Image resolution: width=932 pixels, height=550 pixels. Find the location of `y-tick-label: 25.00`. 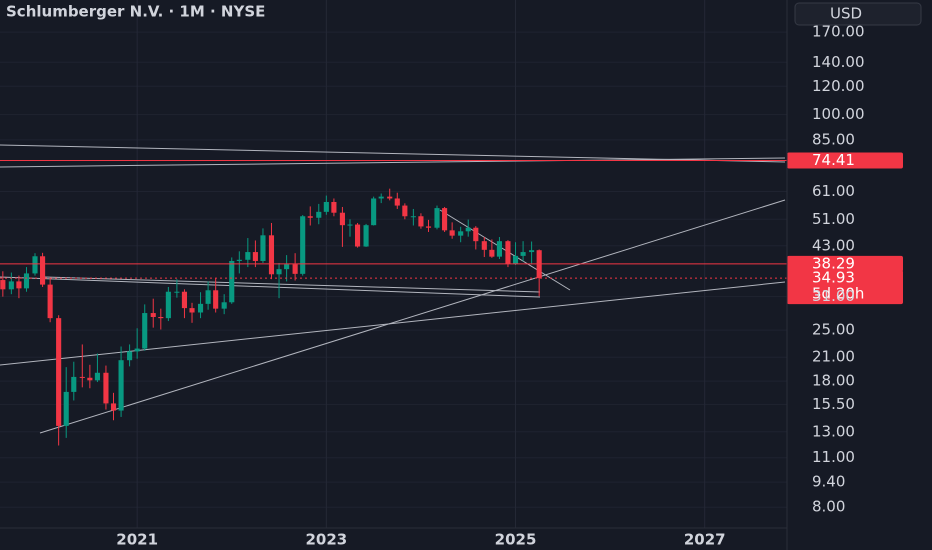

y-tick-label: 25.00 is located at coordinates (833, 330).